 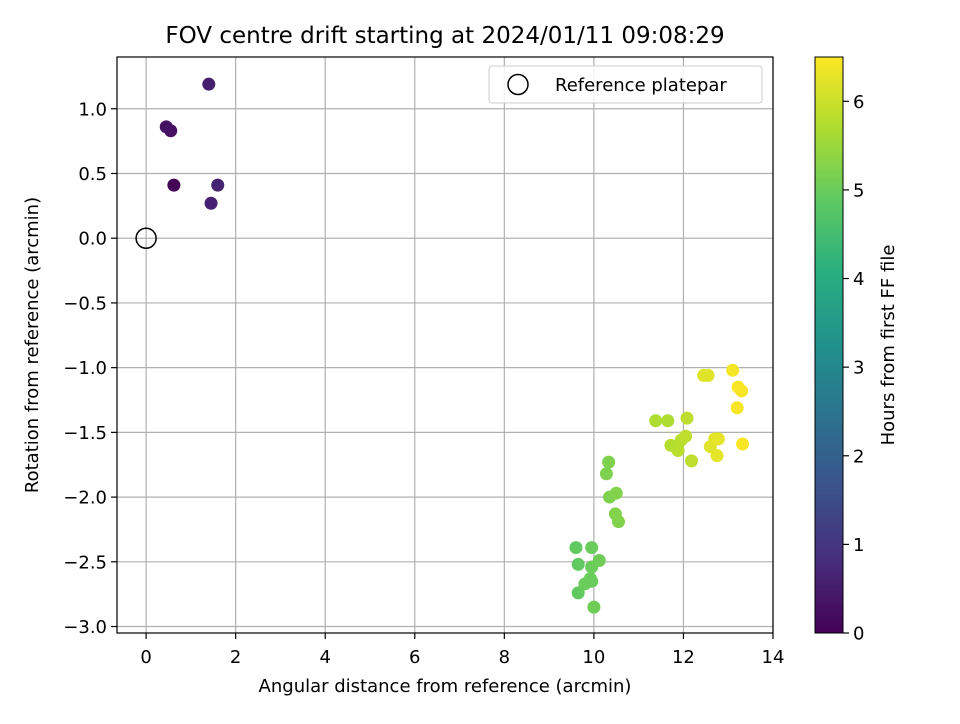 I want to click on colorbar-gradient, so click(x=829, y=345).